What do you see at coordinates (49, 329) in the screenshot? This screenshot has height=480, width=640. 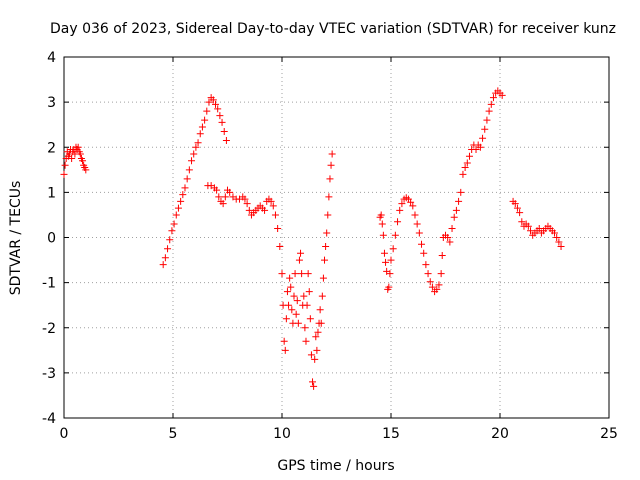 I see `y-tick-label: -2` at bounding box center [49, 329].